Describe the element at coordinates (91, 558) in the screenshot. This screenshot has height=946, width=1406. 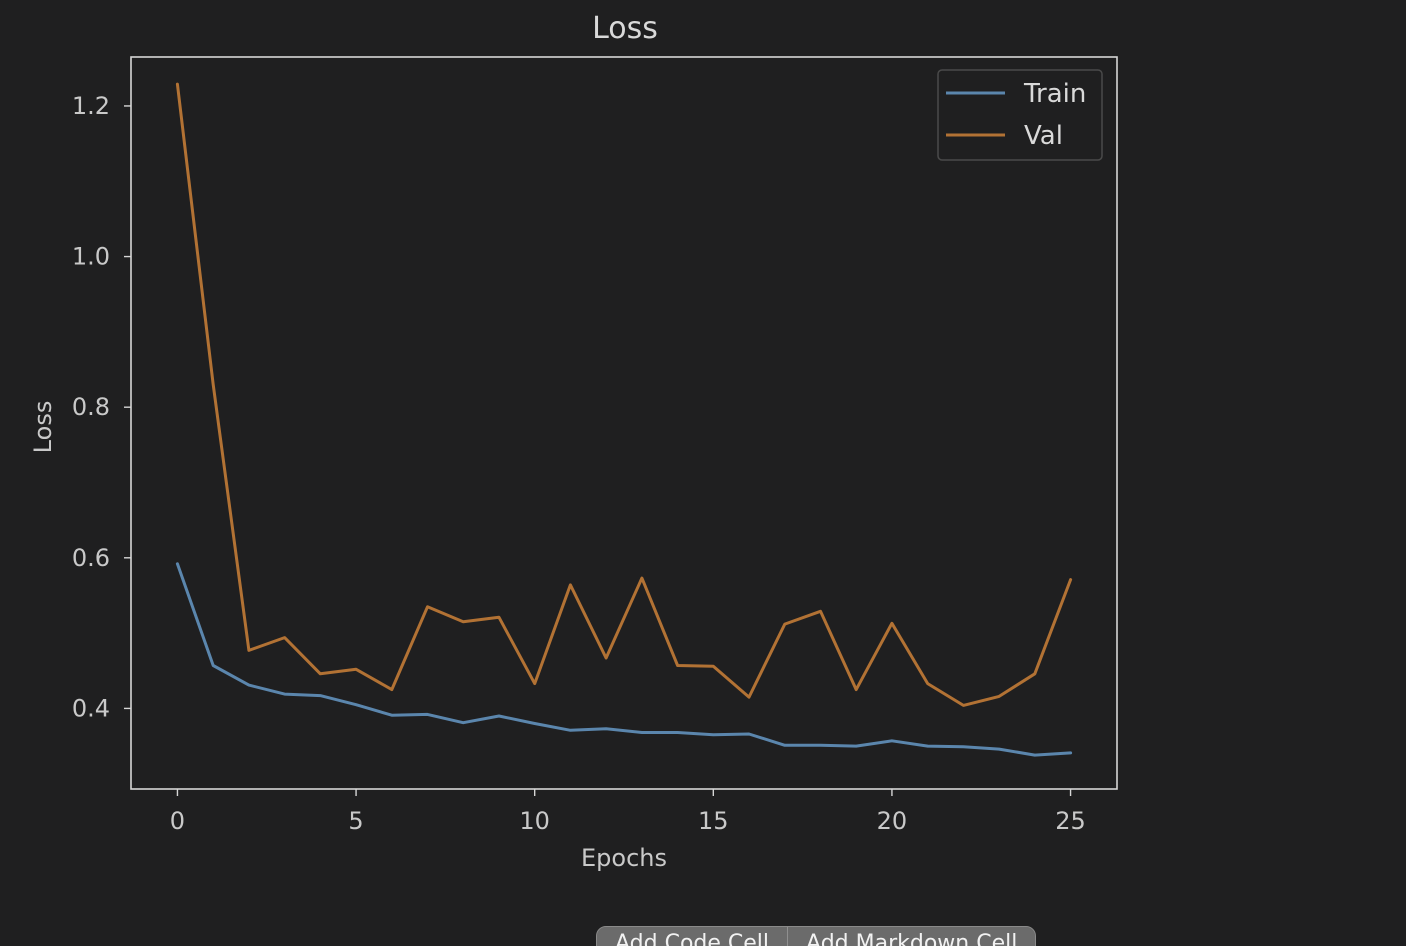
I see `y-tick-label: 0.6` at that location.